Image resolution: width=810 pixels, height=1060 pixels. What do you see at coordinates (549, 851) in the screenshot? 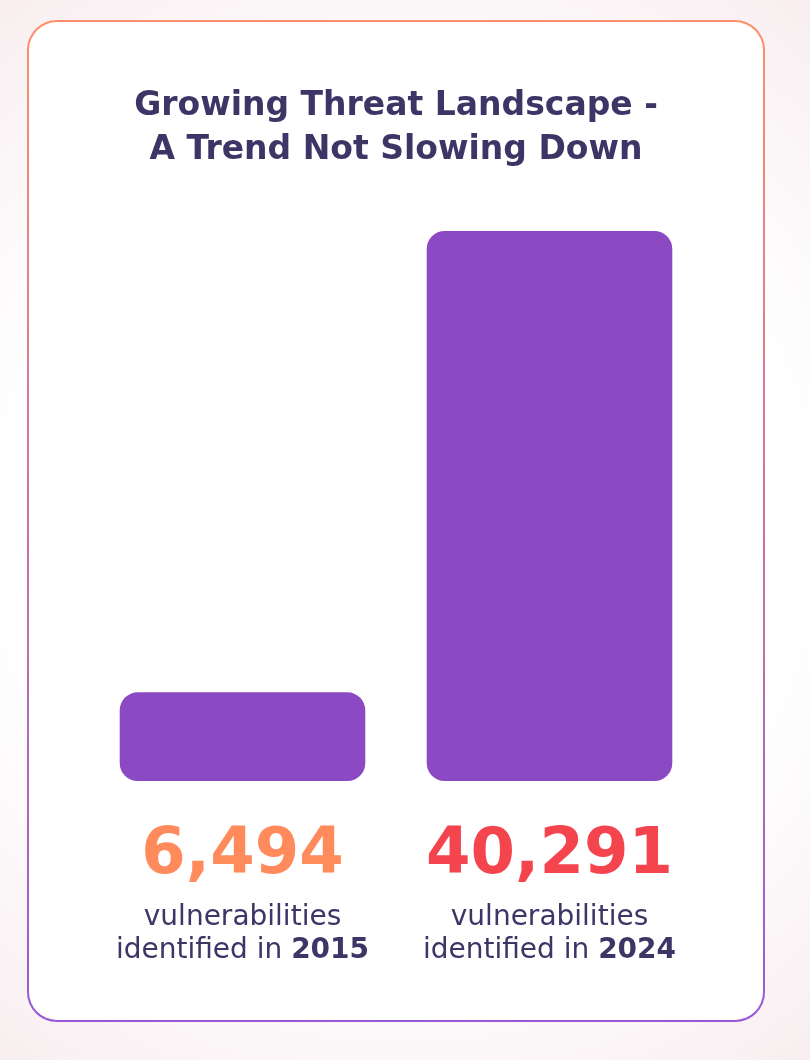
I see `data-label: 40,291` at bounding box center [549, 851].